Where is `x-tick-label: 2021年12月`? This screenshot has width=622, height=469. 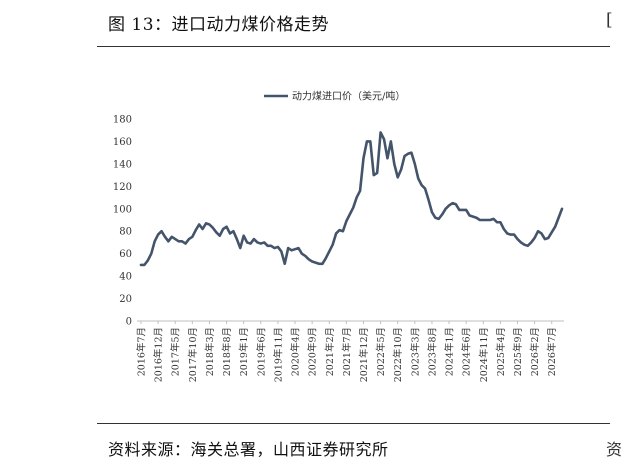 x-tick-label: 2021年12月 is located at coordinates (364, 354).